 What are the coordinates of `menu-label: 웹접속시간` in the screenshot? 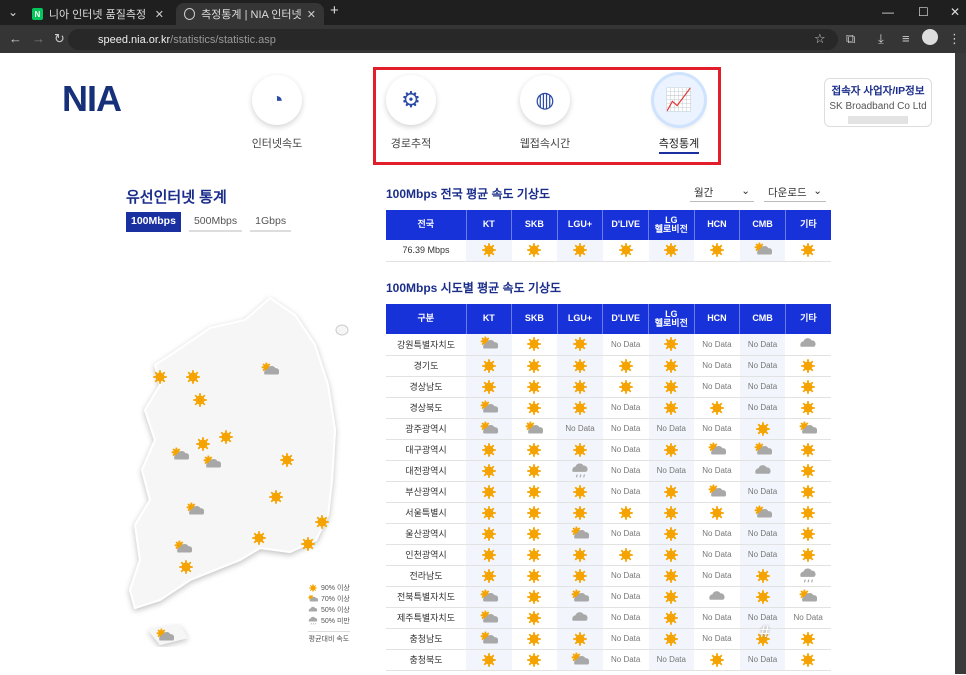 It's located at (545, 144).